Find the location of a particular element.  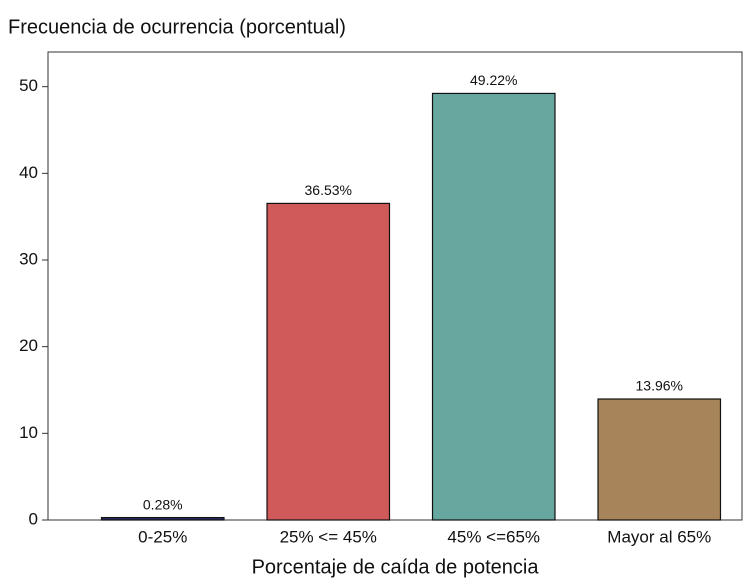

value-label: 36.53% is located at coordinates (328, 190).